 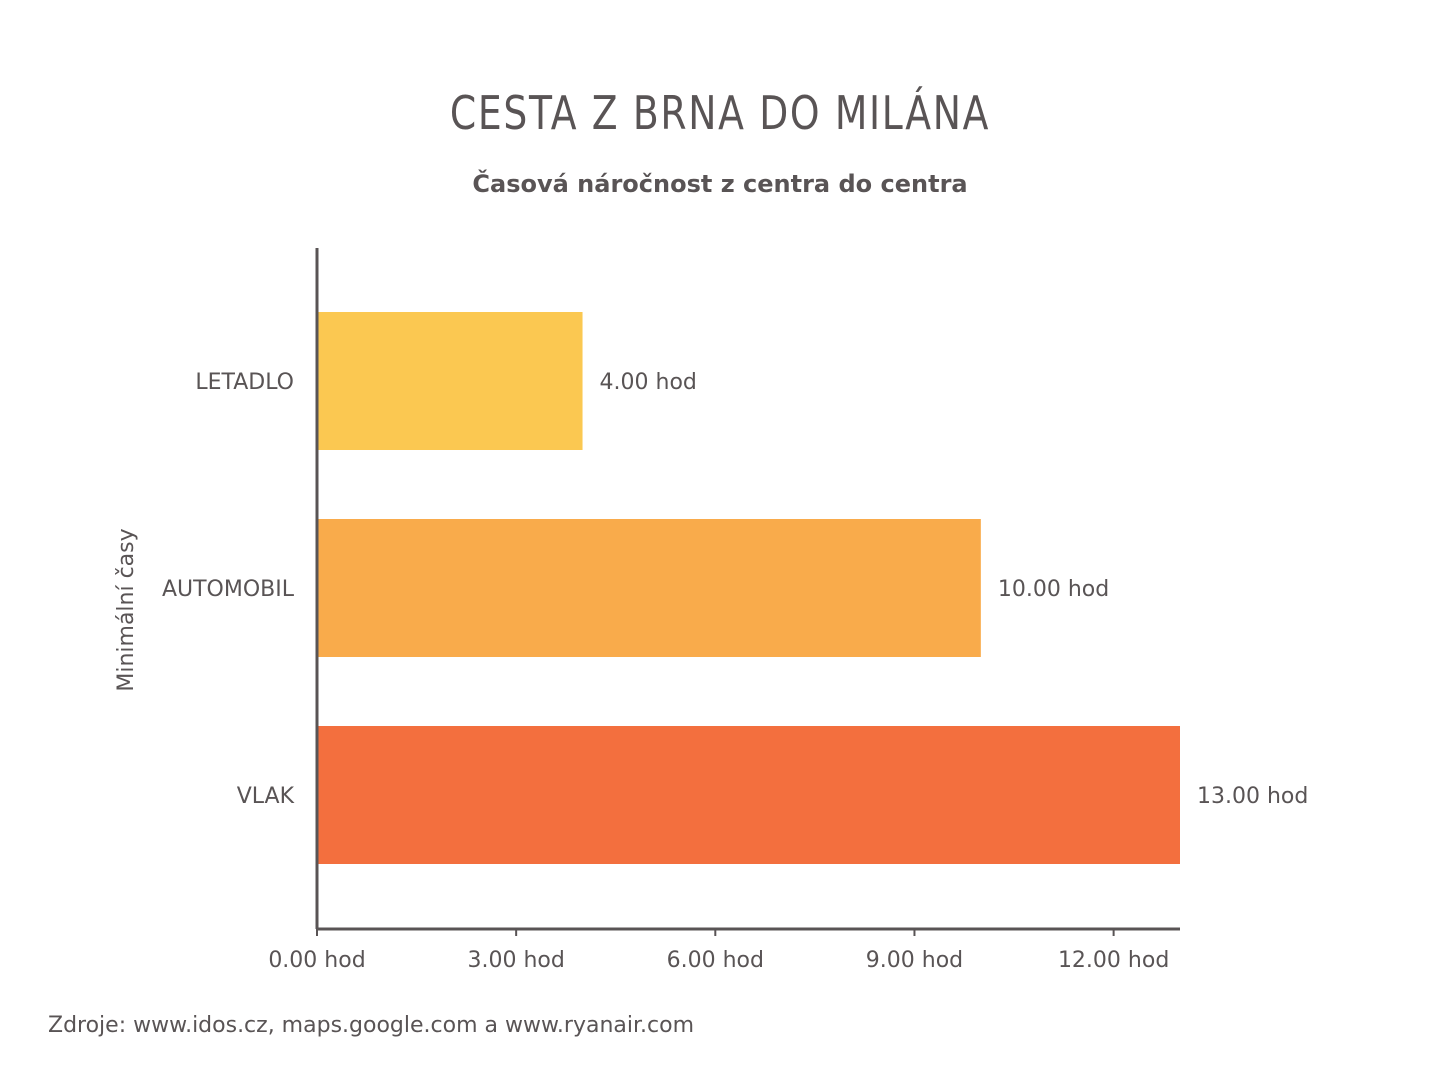 I want to click on y-axis-title: Minimální časy, so click(x=126, y=609).